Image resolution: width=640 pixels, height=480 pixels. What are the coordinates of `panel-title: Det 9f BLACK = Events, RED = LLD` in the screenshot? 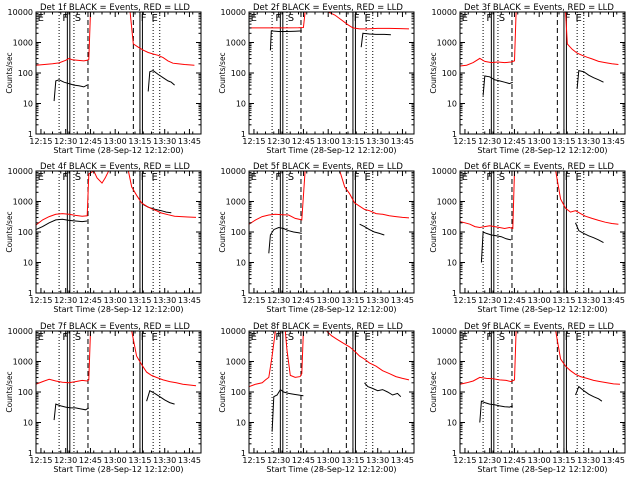 It's located at (539, 327).